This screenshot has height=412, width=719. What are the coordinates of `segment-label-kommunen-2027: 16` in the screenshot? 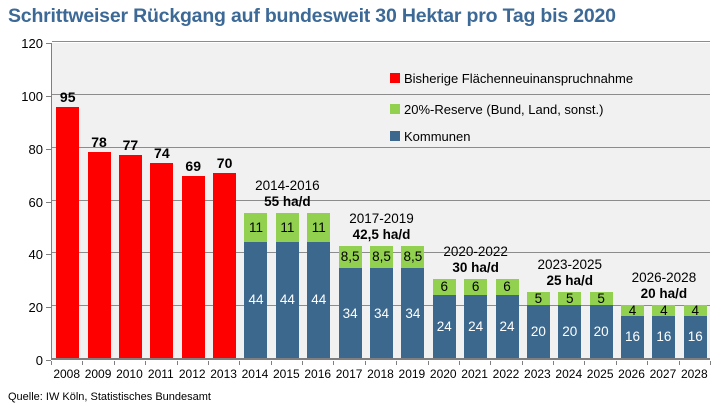 It's located at (664, 337).